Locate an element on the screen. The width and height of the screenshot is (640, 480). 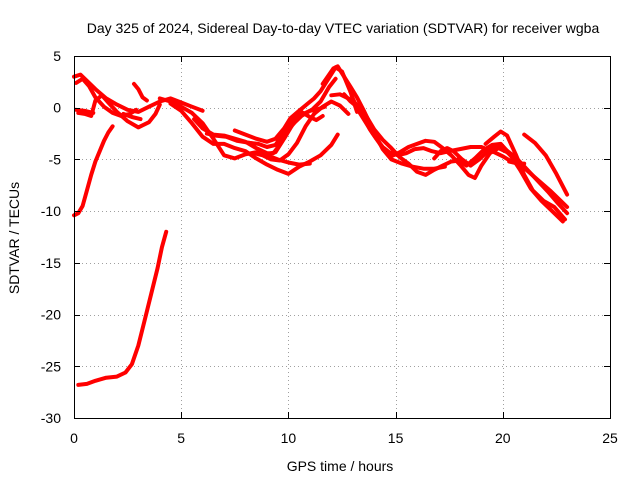
series-trace-early-b is located at coordinates (119, 111).